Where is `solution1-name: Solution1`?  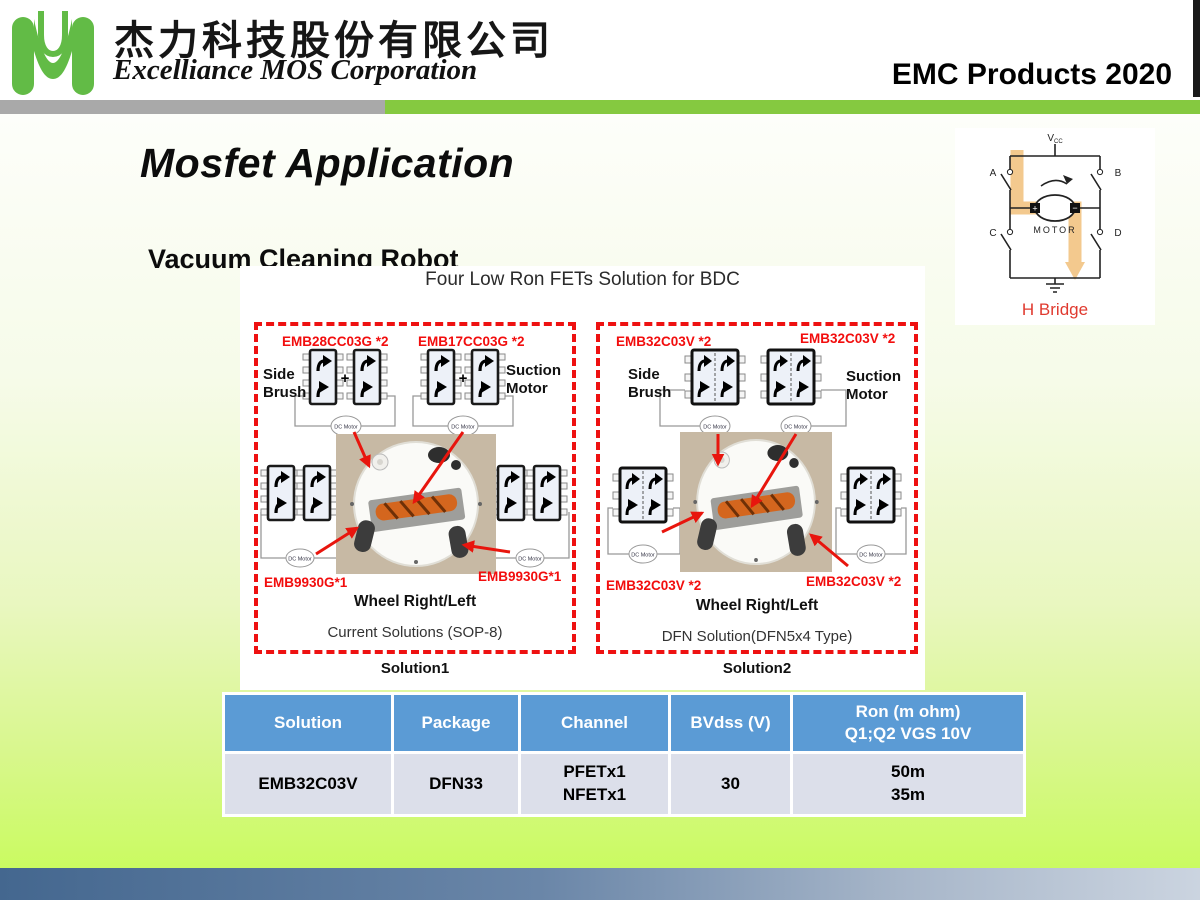 solution1-name: Solution1 is located at coordinates (415, 668).